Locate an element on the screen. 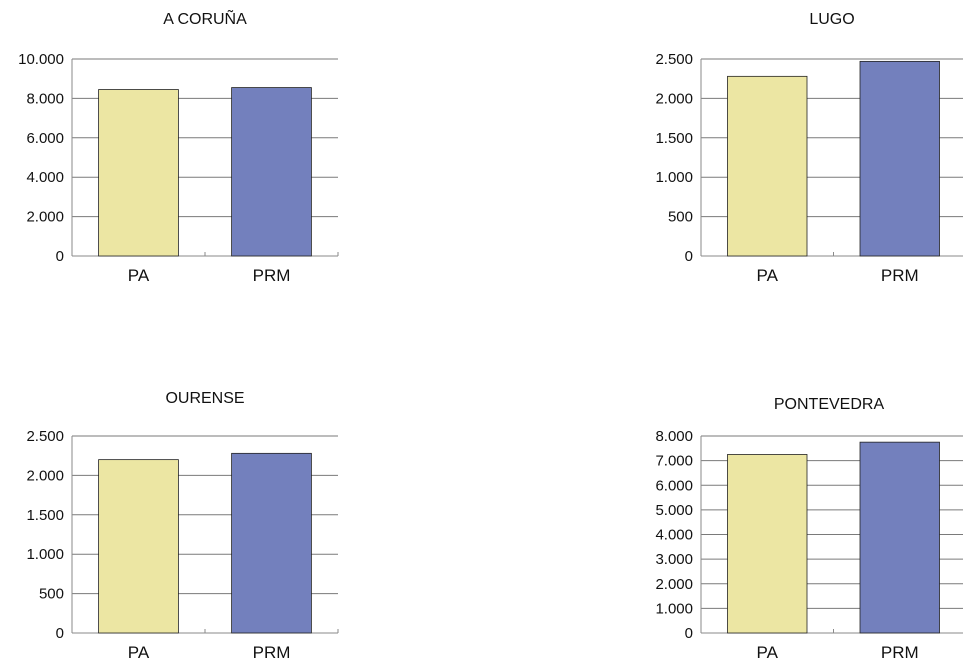 Image resolution: width=963 pixels, height=661 pixels. chart-title: PONTEVEDRA is located at coordinates (829, 404).